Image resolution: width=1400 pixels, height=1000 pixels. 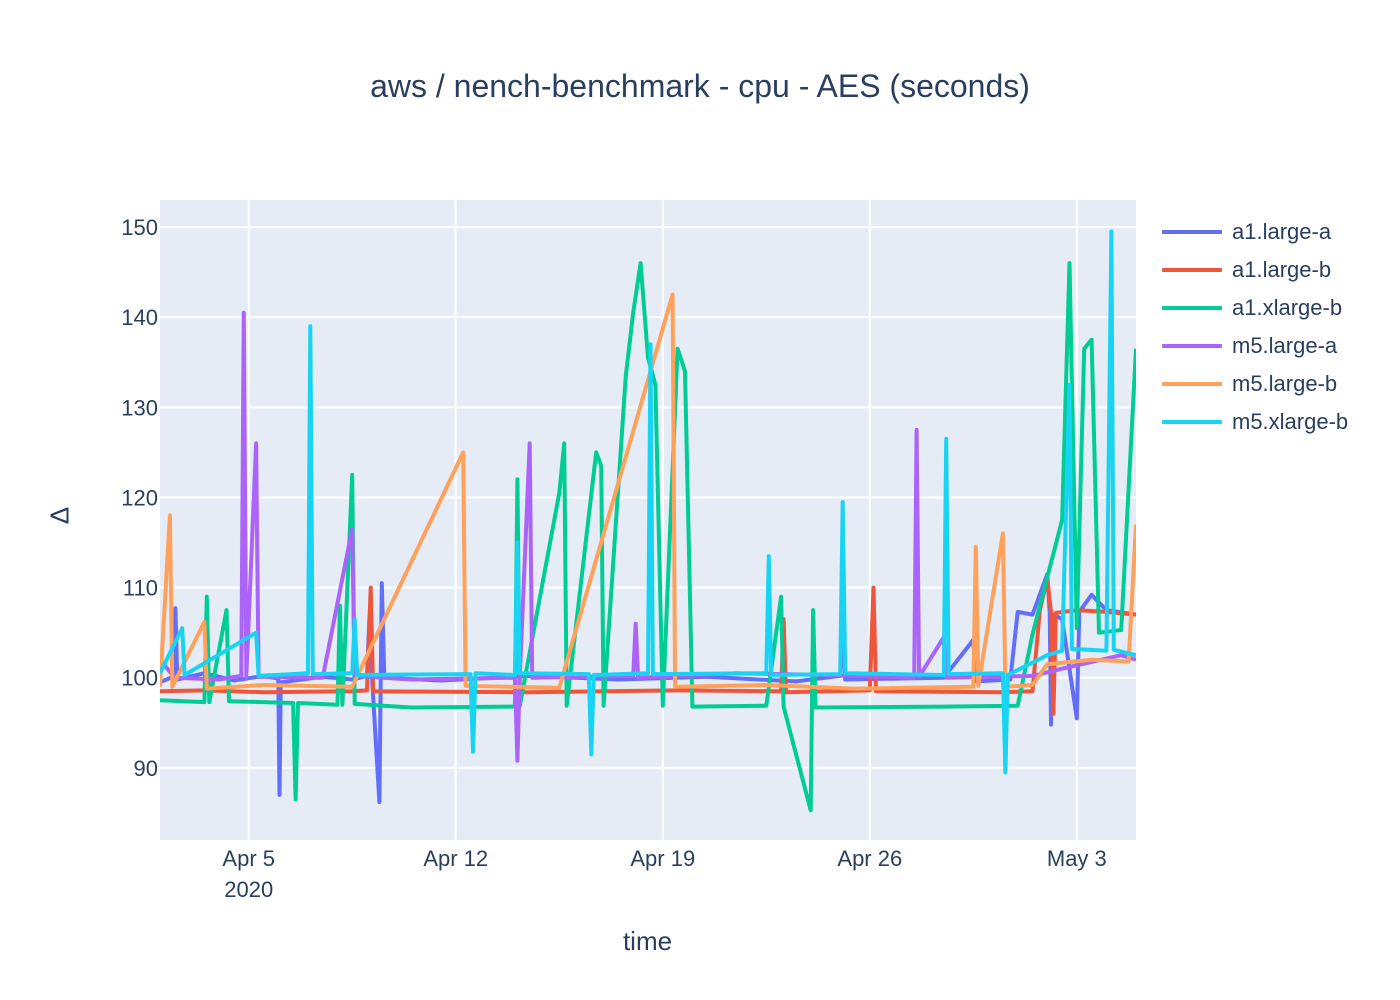 I want to click on y-axis-title: Δ, so click(x=59, y=515).